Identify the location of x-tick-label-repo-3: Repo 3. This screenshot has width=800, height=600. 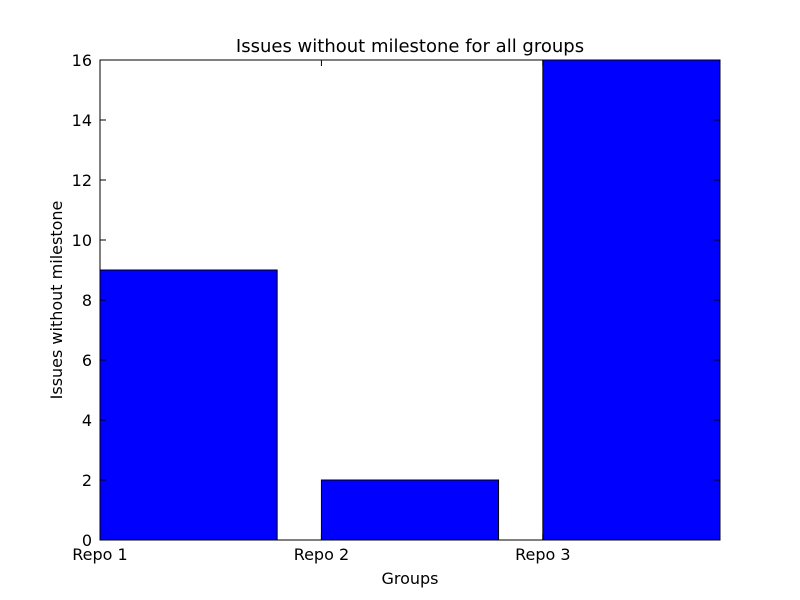
(542, 554).